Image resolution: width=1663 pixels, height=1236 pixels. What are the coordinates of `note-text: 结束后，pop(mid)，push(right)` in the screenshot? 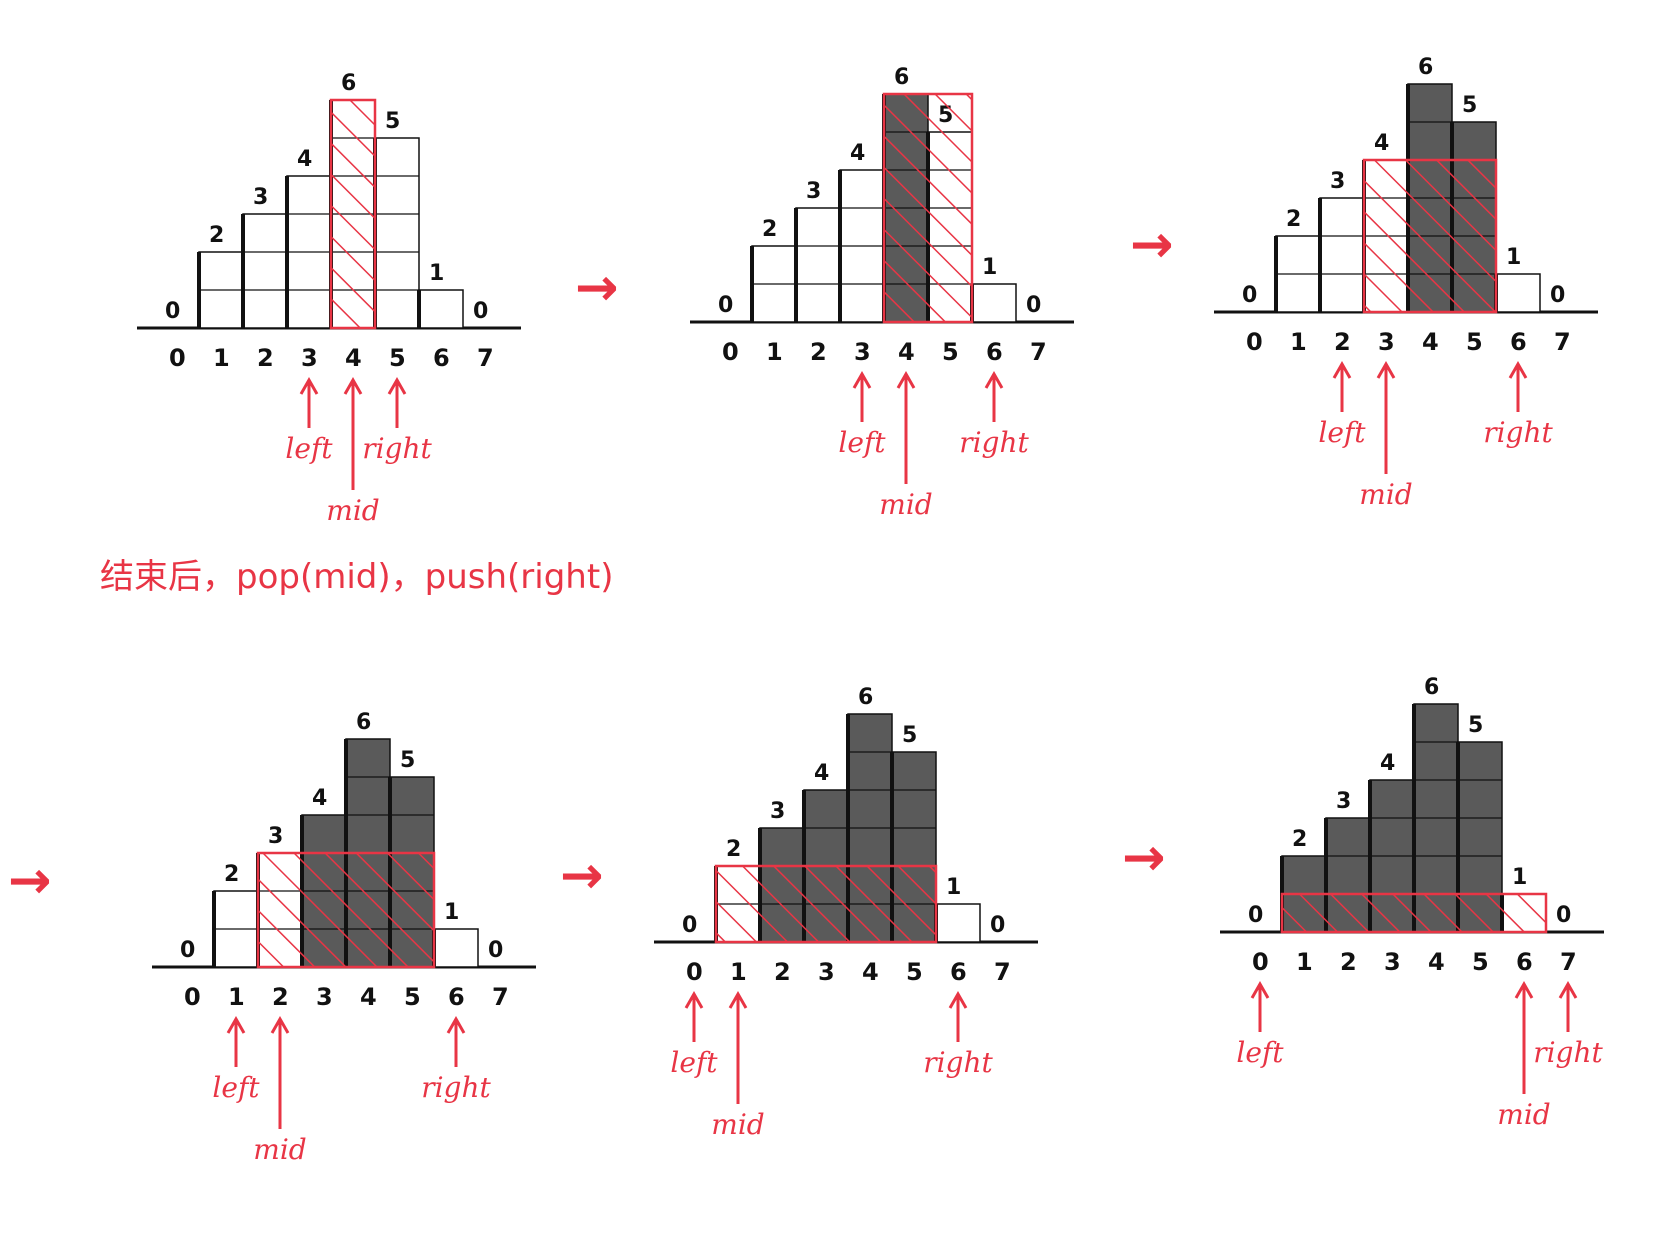 It's located at (356, 577).